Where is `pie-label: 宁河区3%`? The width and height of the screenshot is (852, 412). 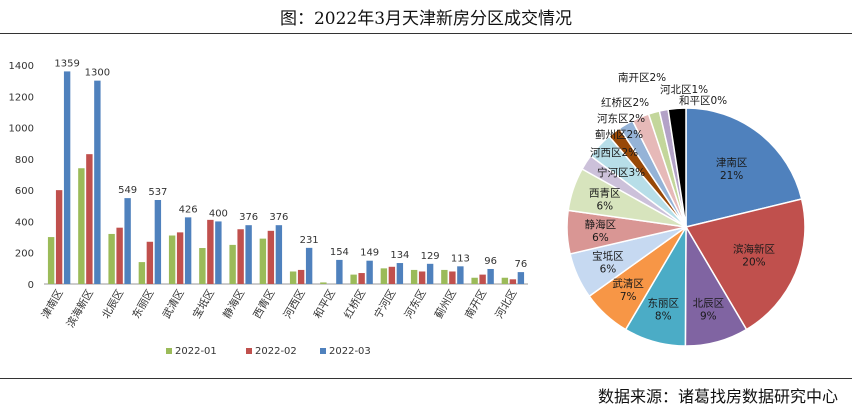 pie-label: 宁河区3% is located at coordinates (621, 172).